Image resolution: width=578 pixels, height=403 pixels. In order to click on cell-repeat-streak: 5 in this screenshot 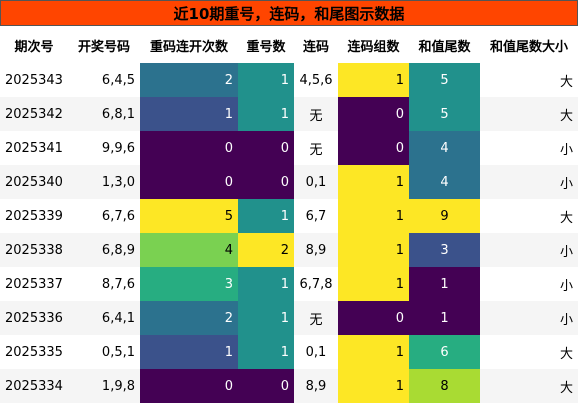, I will do `click(189, 216)`.